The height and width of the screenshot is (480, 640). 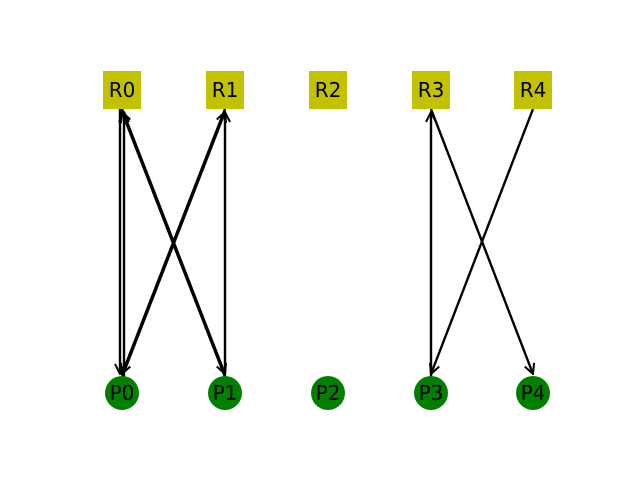 I want to click on process-node-p1: P1, so click(x=225, y=393).